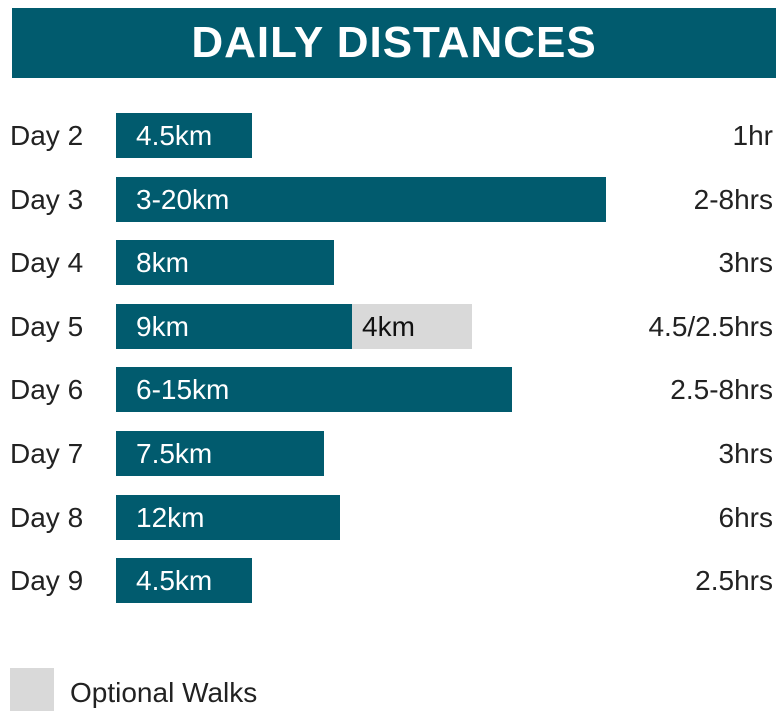  I want to click on distance-bar: 3-20km, so click(361, 199).